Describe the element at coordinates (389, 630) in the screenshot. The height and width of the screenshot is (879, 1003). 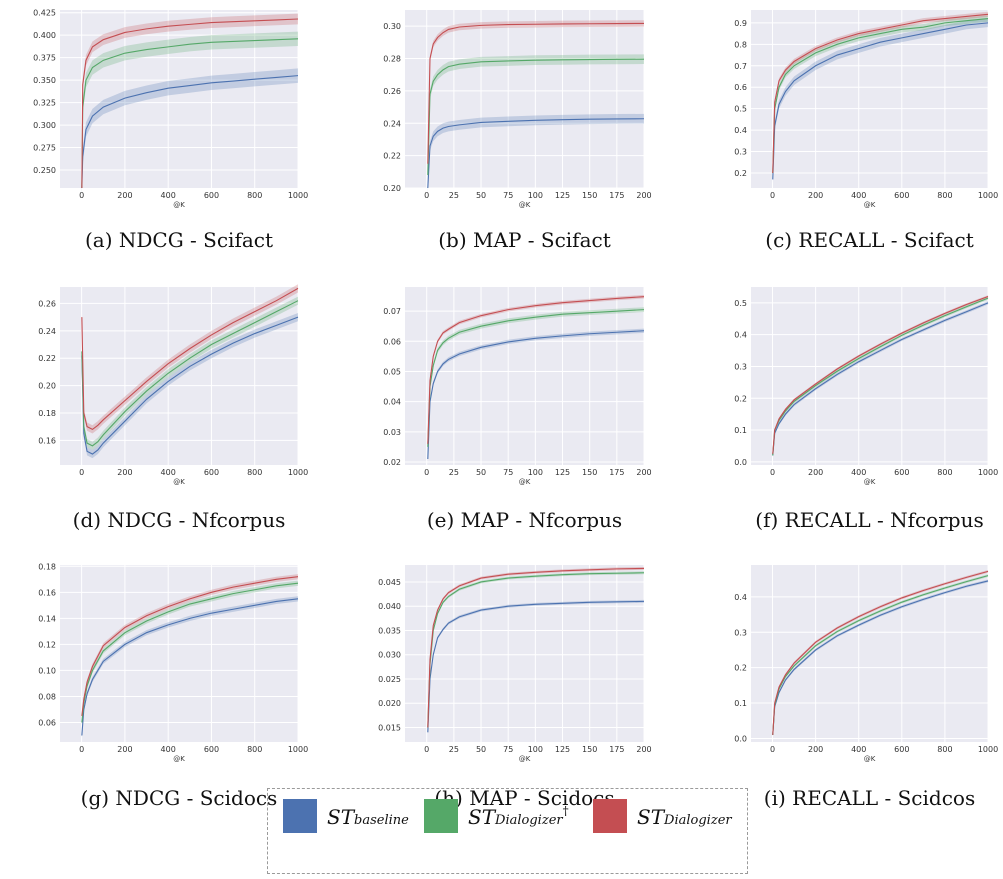
I see `y-tick-label: 0.035` at that location.